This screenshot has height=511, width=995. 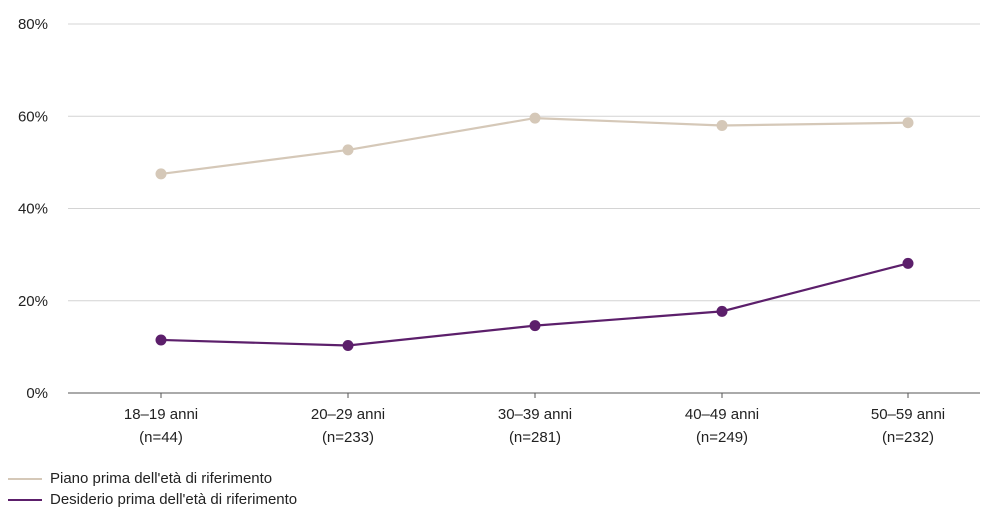 I want to click on legend-item-piano: Piano prima dell'età di riferimento, so click(x=152, y=478).